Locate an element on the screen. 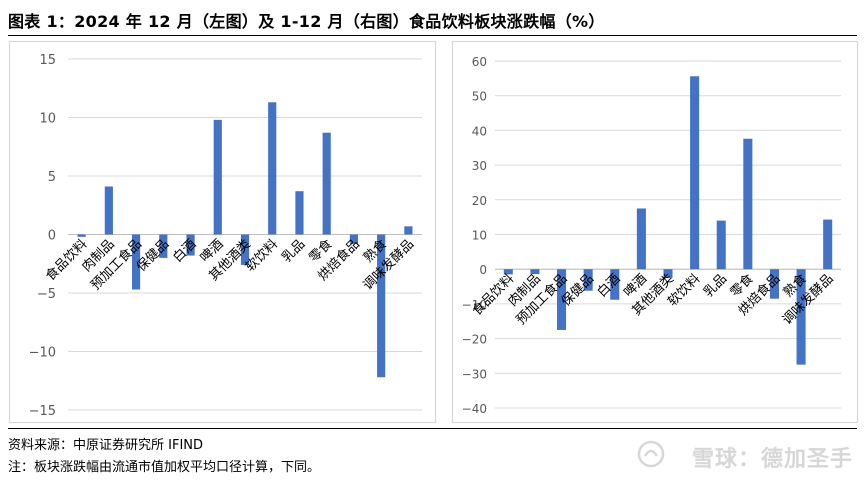  left-y-tick-label: −10 is located at coordinates (42, 353).